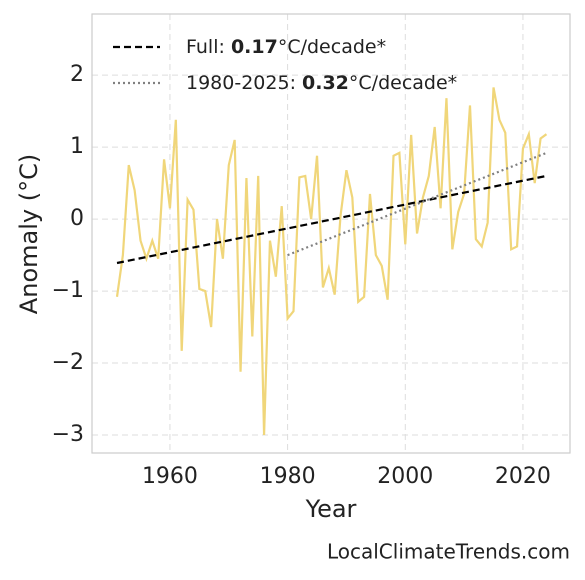 This screenshot has width=585, height=580. Describe the element at coordinates (77, 146) in the screenshot. I see `y-tick-label: 1` at that location.